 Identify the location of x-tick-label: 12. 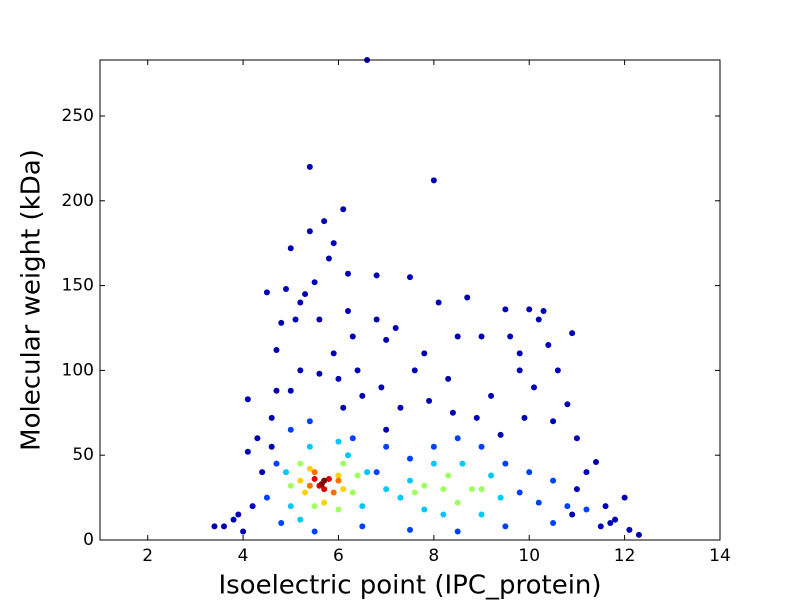
(625, 556).